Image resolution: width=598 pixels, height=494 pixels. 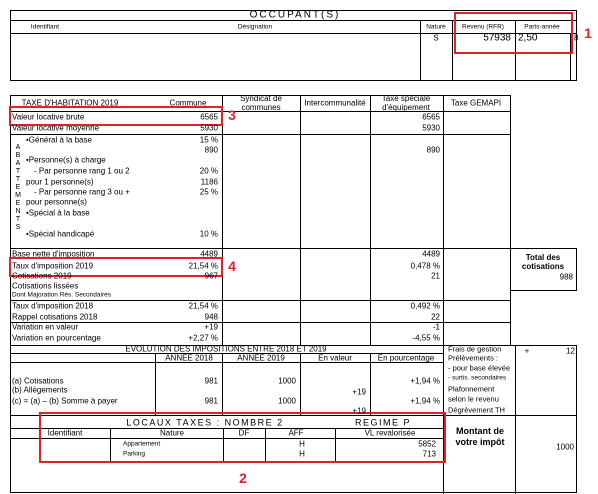 I want to click on commune-value: 967, so click(x=211, y=276).